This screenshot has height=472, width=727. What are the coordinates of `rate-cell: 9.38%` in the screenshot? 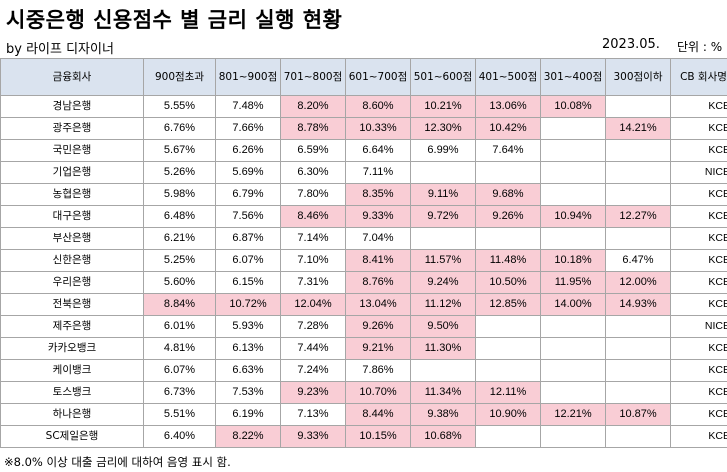 It's located at (443, 414).